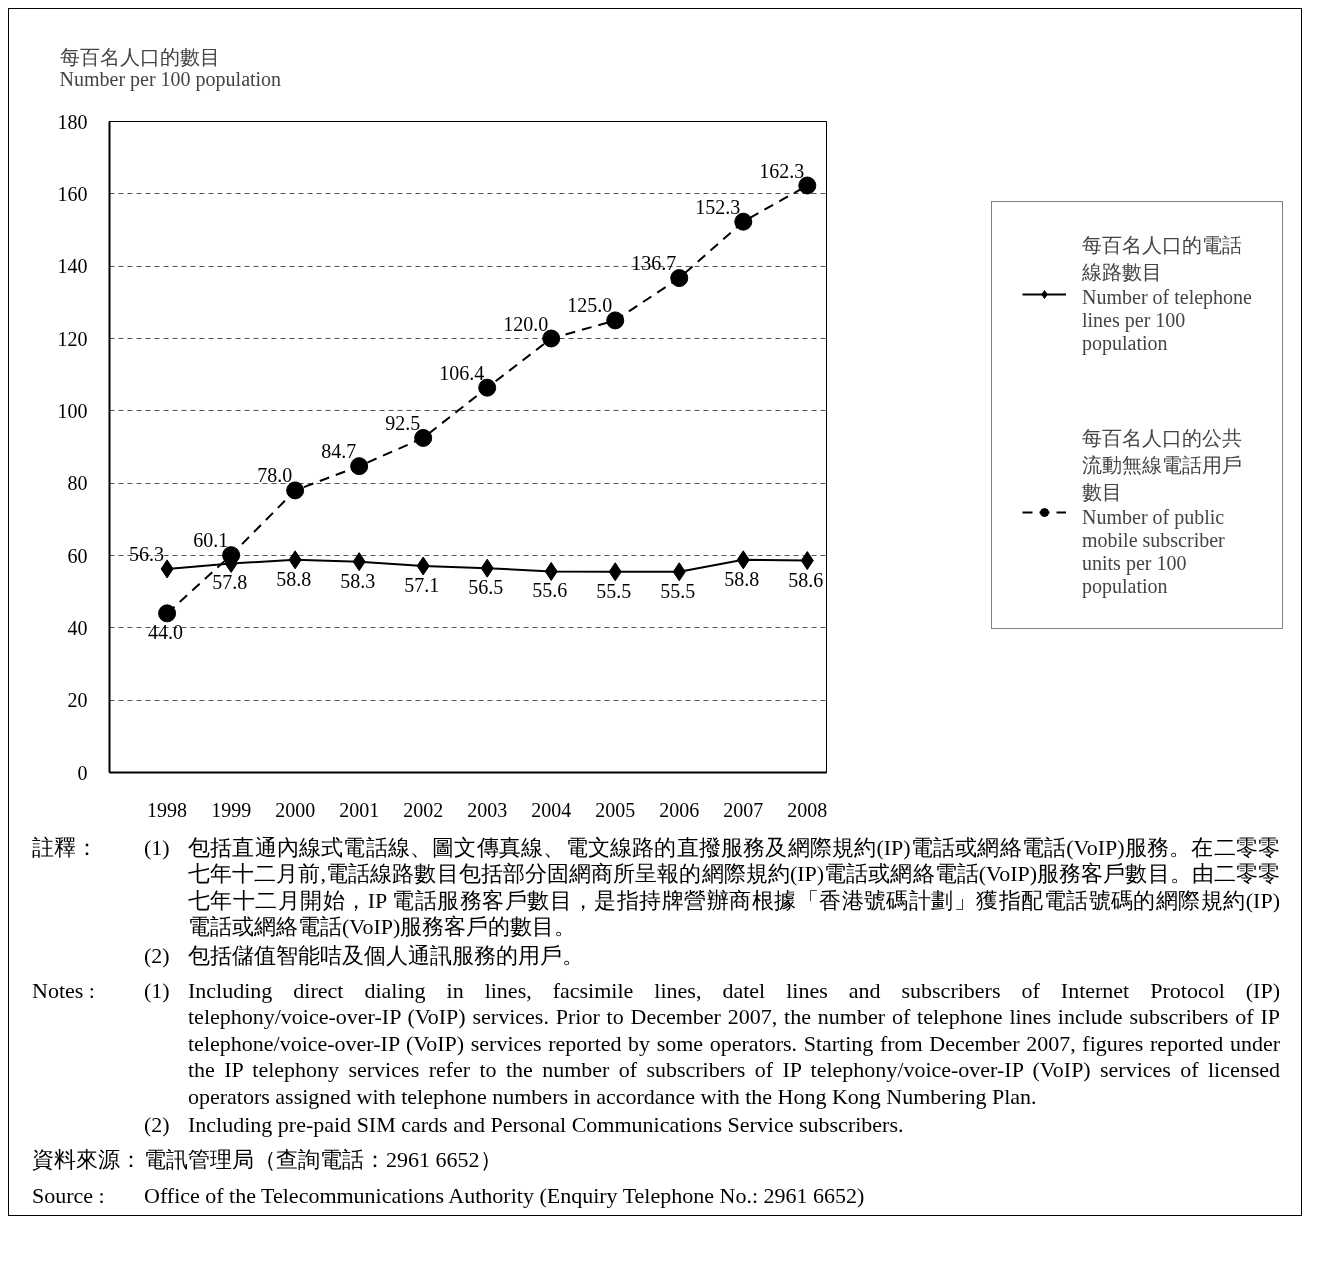 The image size is (1328, 1288). Describe the element at coordinates (275, 475) in the screenshot. I see `data-label: 78.0` at that location.